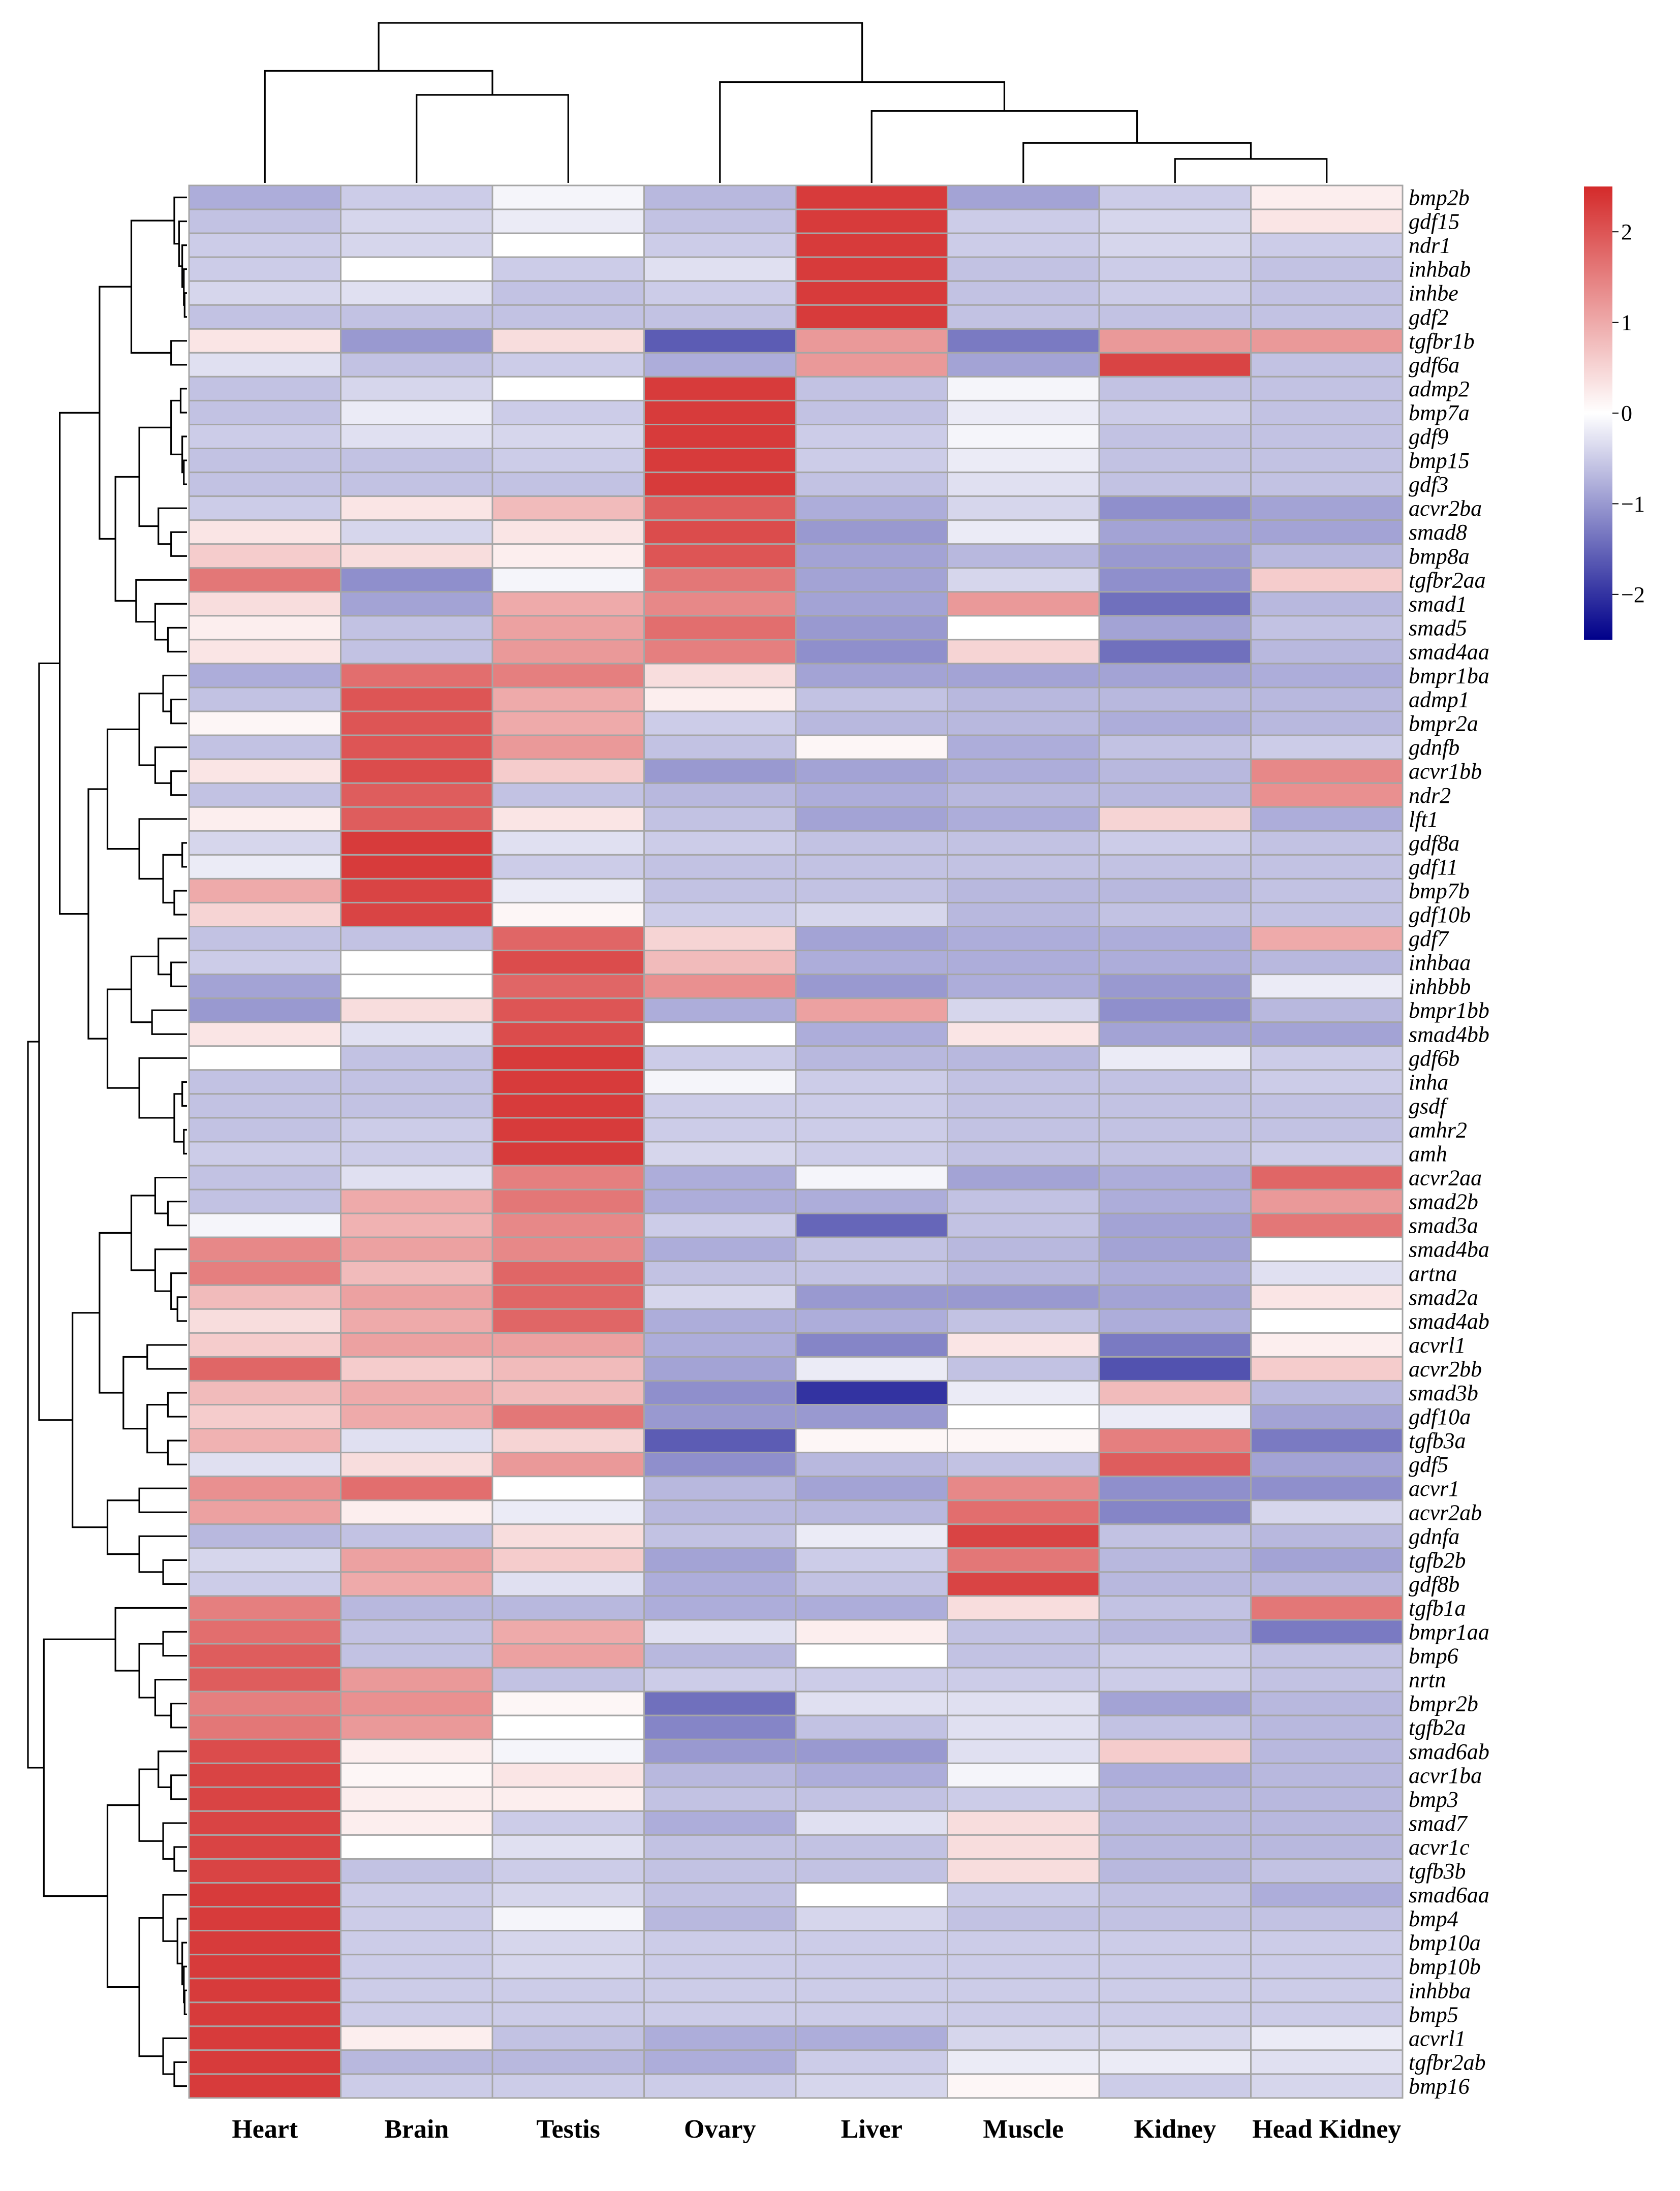  I want to click on row-label: tgfb1a, so click(1437, 1608).